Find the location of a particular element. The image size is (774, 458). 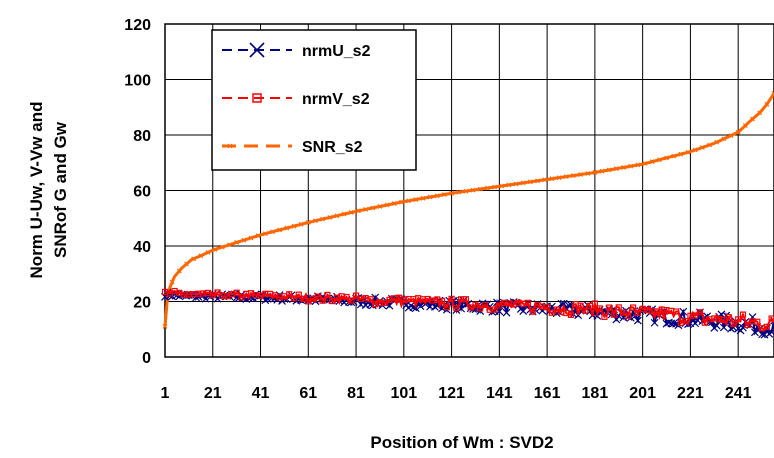

legend: nrmU_s2 nrmV_s2 SNR_s2 is located at coordinates (314, 100).